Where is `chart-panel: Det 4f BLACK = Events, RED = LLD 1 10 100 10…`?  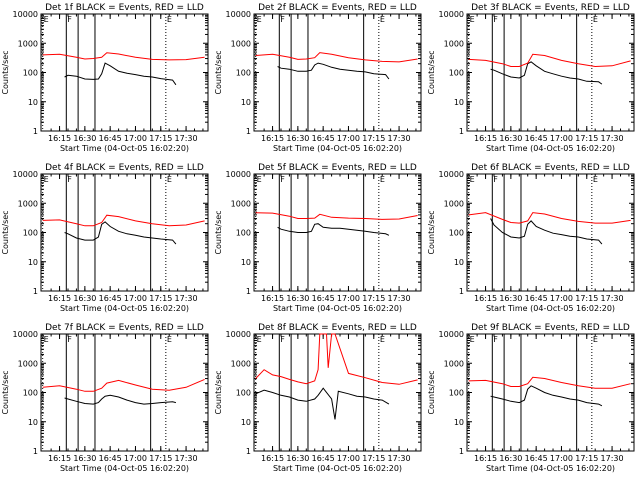
chart-panel: Det 4f BLACK = Events, RED = LLD 1 10 100 10… is located at coordinates (105, 238).